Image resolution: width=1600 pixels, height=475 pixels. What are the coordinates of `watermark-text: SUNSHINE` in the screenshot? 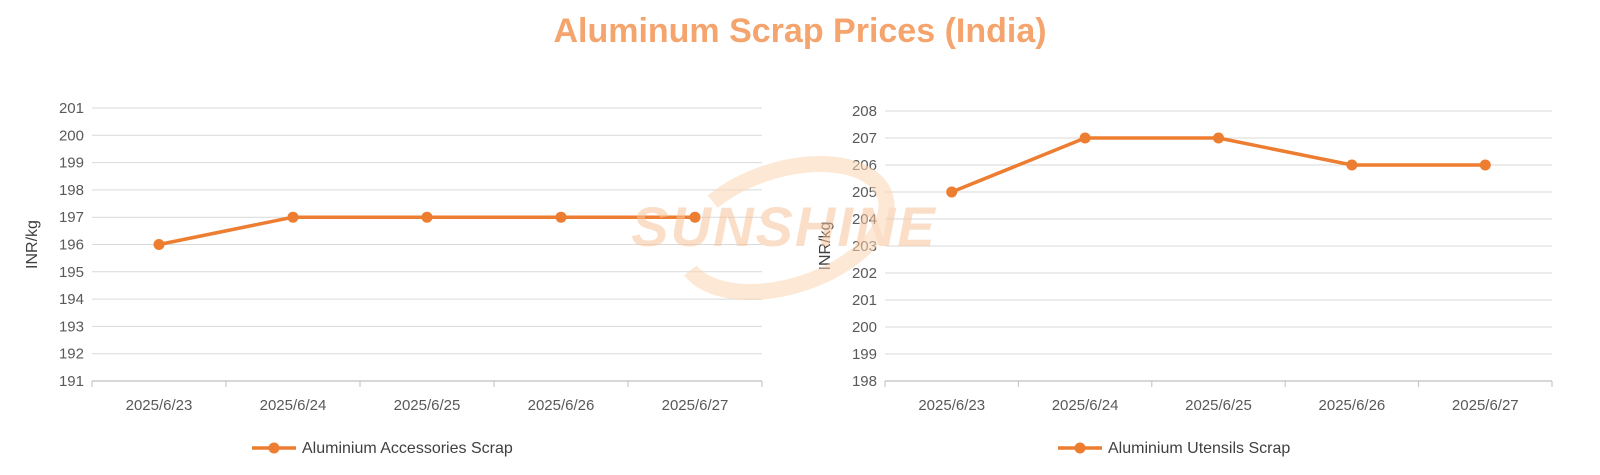 It's located at (783, 226).